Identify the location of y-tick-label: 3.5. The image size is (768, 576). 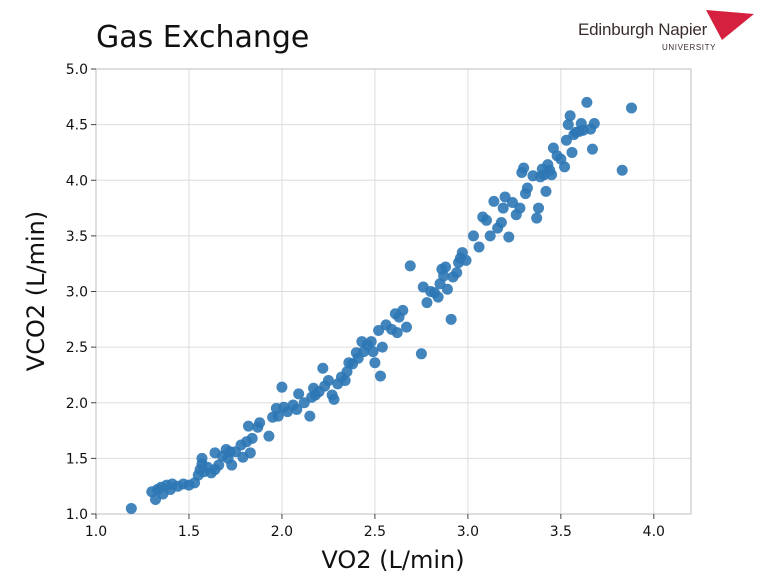
(77, 237).